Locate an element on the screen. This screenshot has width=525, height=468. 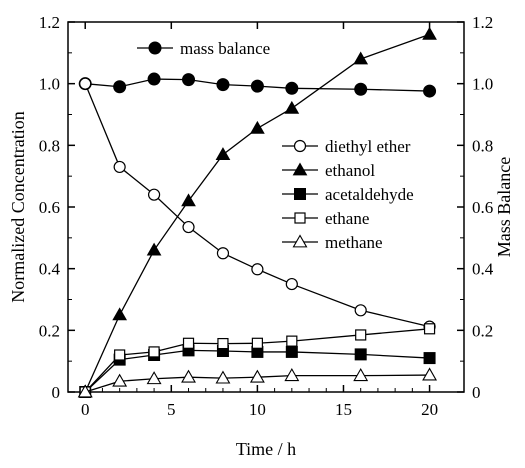
legend-label: acetaldehyde is located at coordinates (369, 194).